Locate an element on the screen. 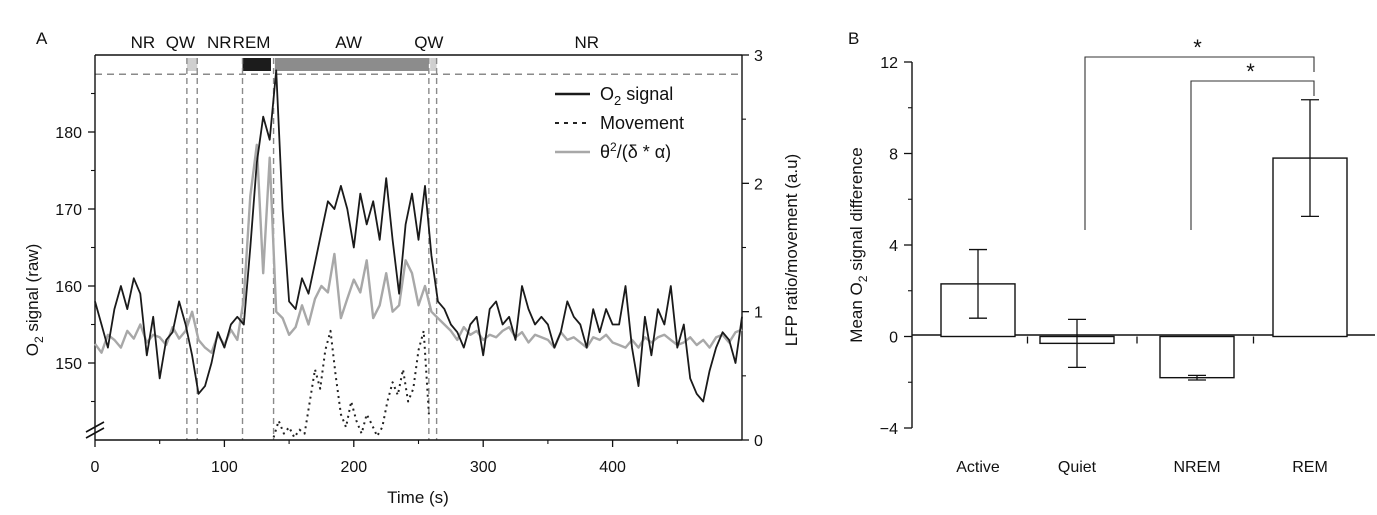 Image resolution: width=1377 pixels, height=515 pixels. x-tick-label: 0 is located at coordinates (95, 467).